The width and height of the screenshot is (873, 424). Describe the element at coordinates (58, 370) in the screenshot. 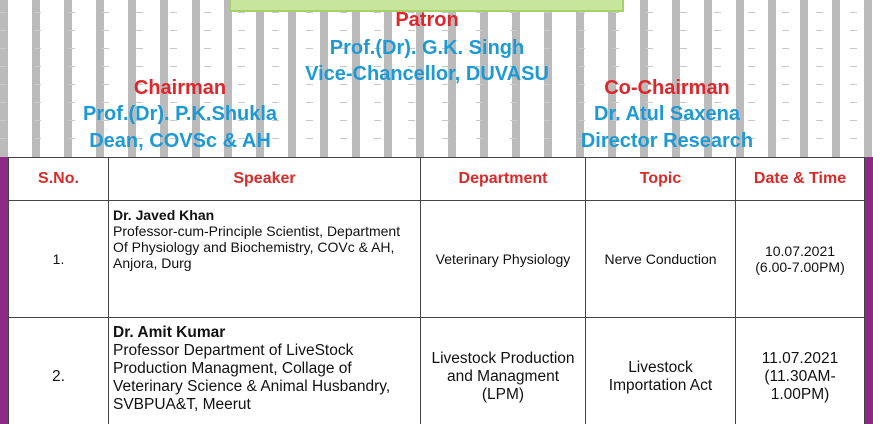

I see `serial-number: 2.` at that location.